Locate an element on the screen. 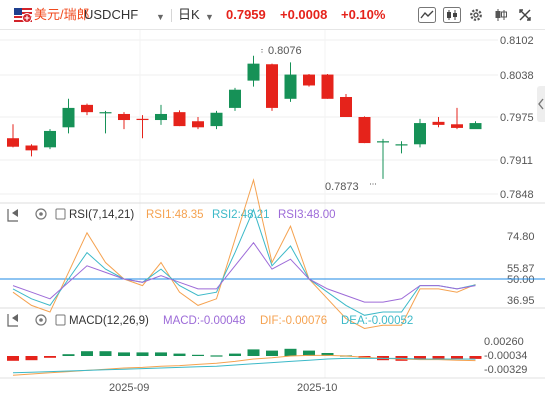 This screenshot has height=402, width=545. dea-label: DEA:-0.00052 is located at coordinates (377, 321).